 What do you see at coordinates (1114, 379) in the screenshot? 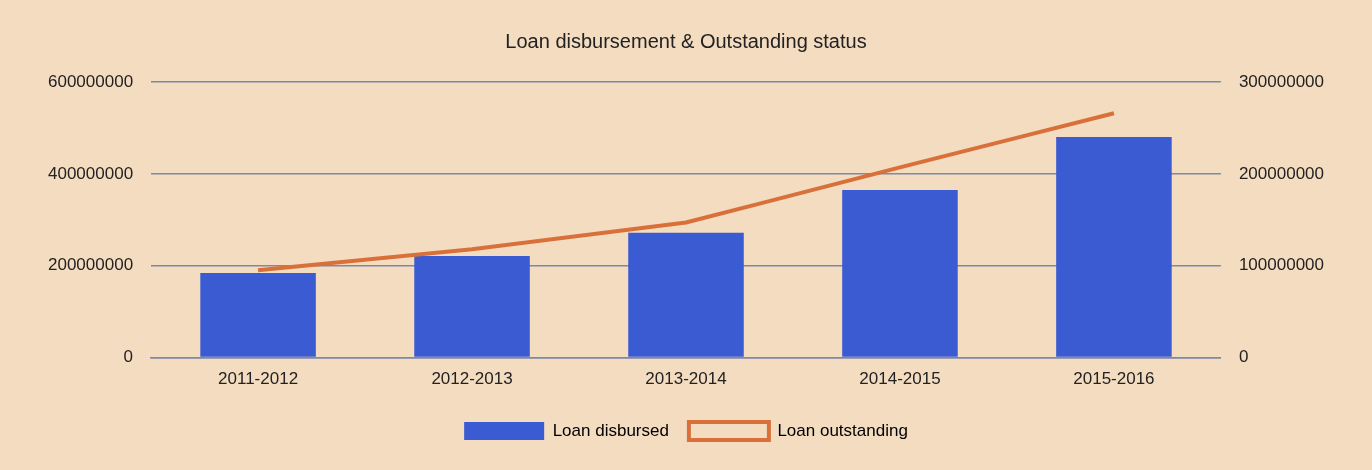
I see `x-tick-label: 2015-2016` at bounding box center [1114, 379].